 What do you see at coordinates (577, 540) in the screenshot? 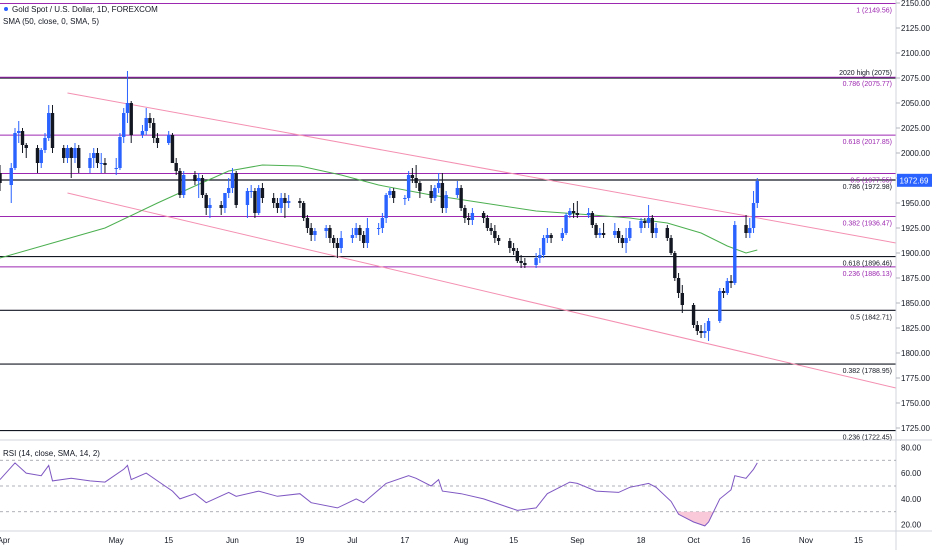
I see `time-tick-label: Sep` at bounding box center [577, 540].